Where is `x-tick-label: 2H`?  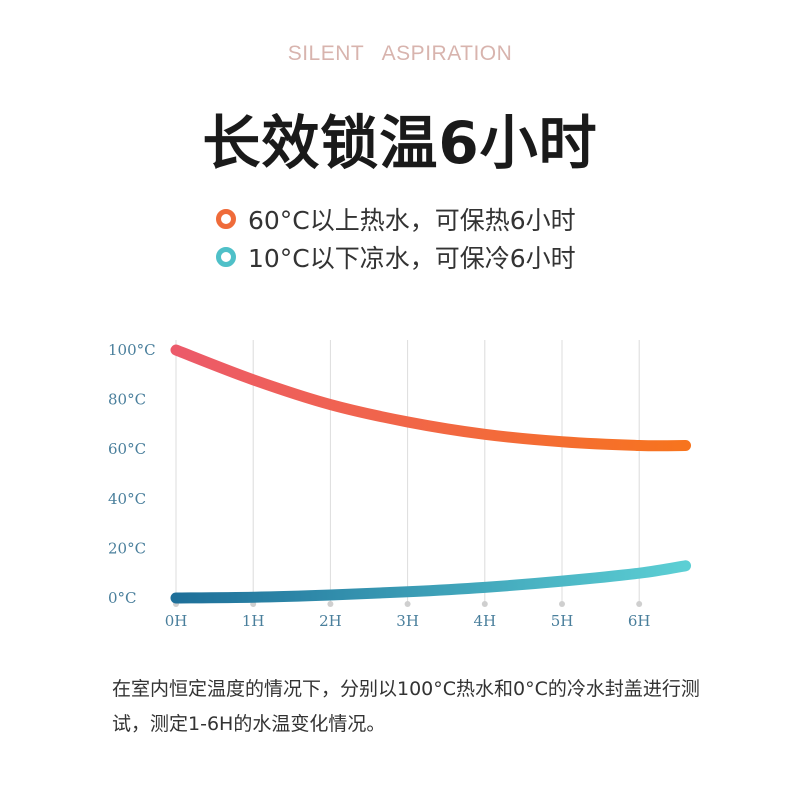 x-tick-label: 2H is located at coordinates (330, 621).